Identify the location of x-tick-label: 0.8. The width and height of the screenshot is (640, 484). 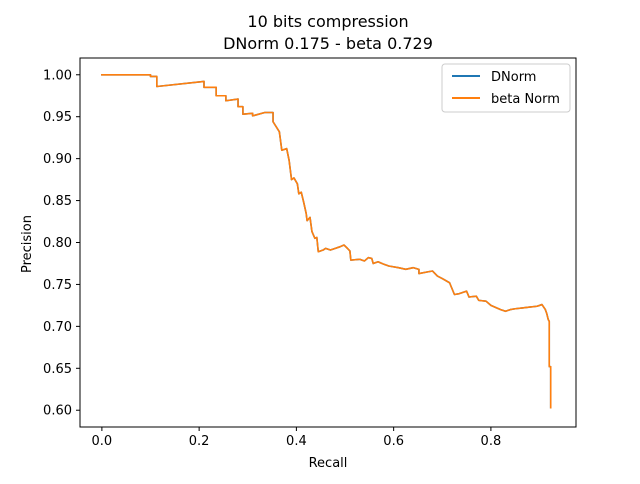
(491, 441).